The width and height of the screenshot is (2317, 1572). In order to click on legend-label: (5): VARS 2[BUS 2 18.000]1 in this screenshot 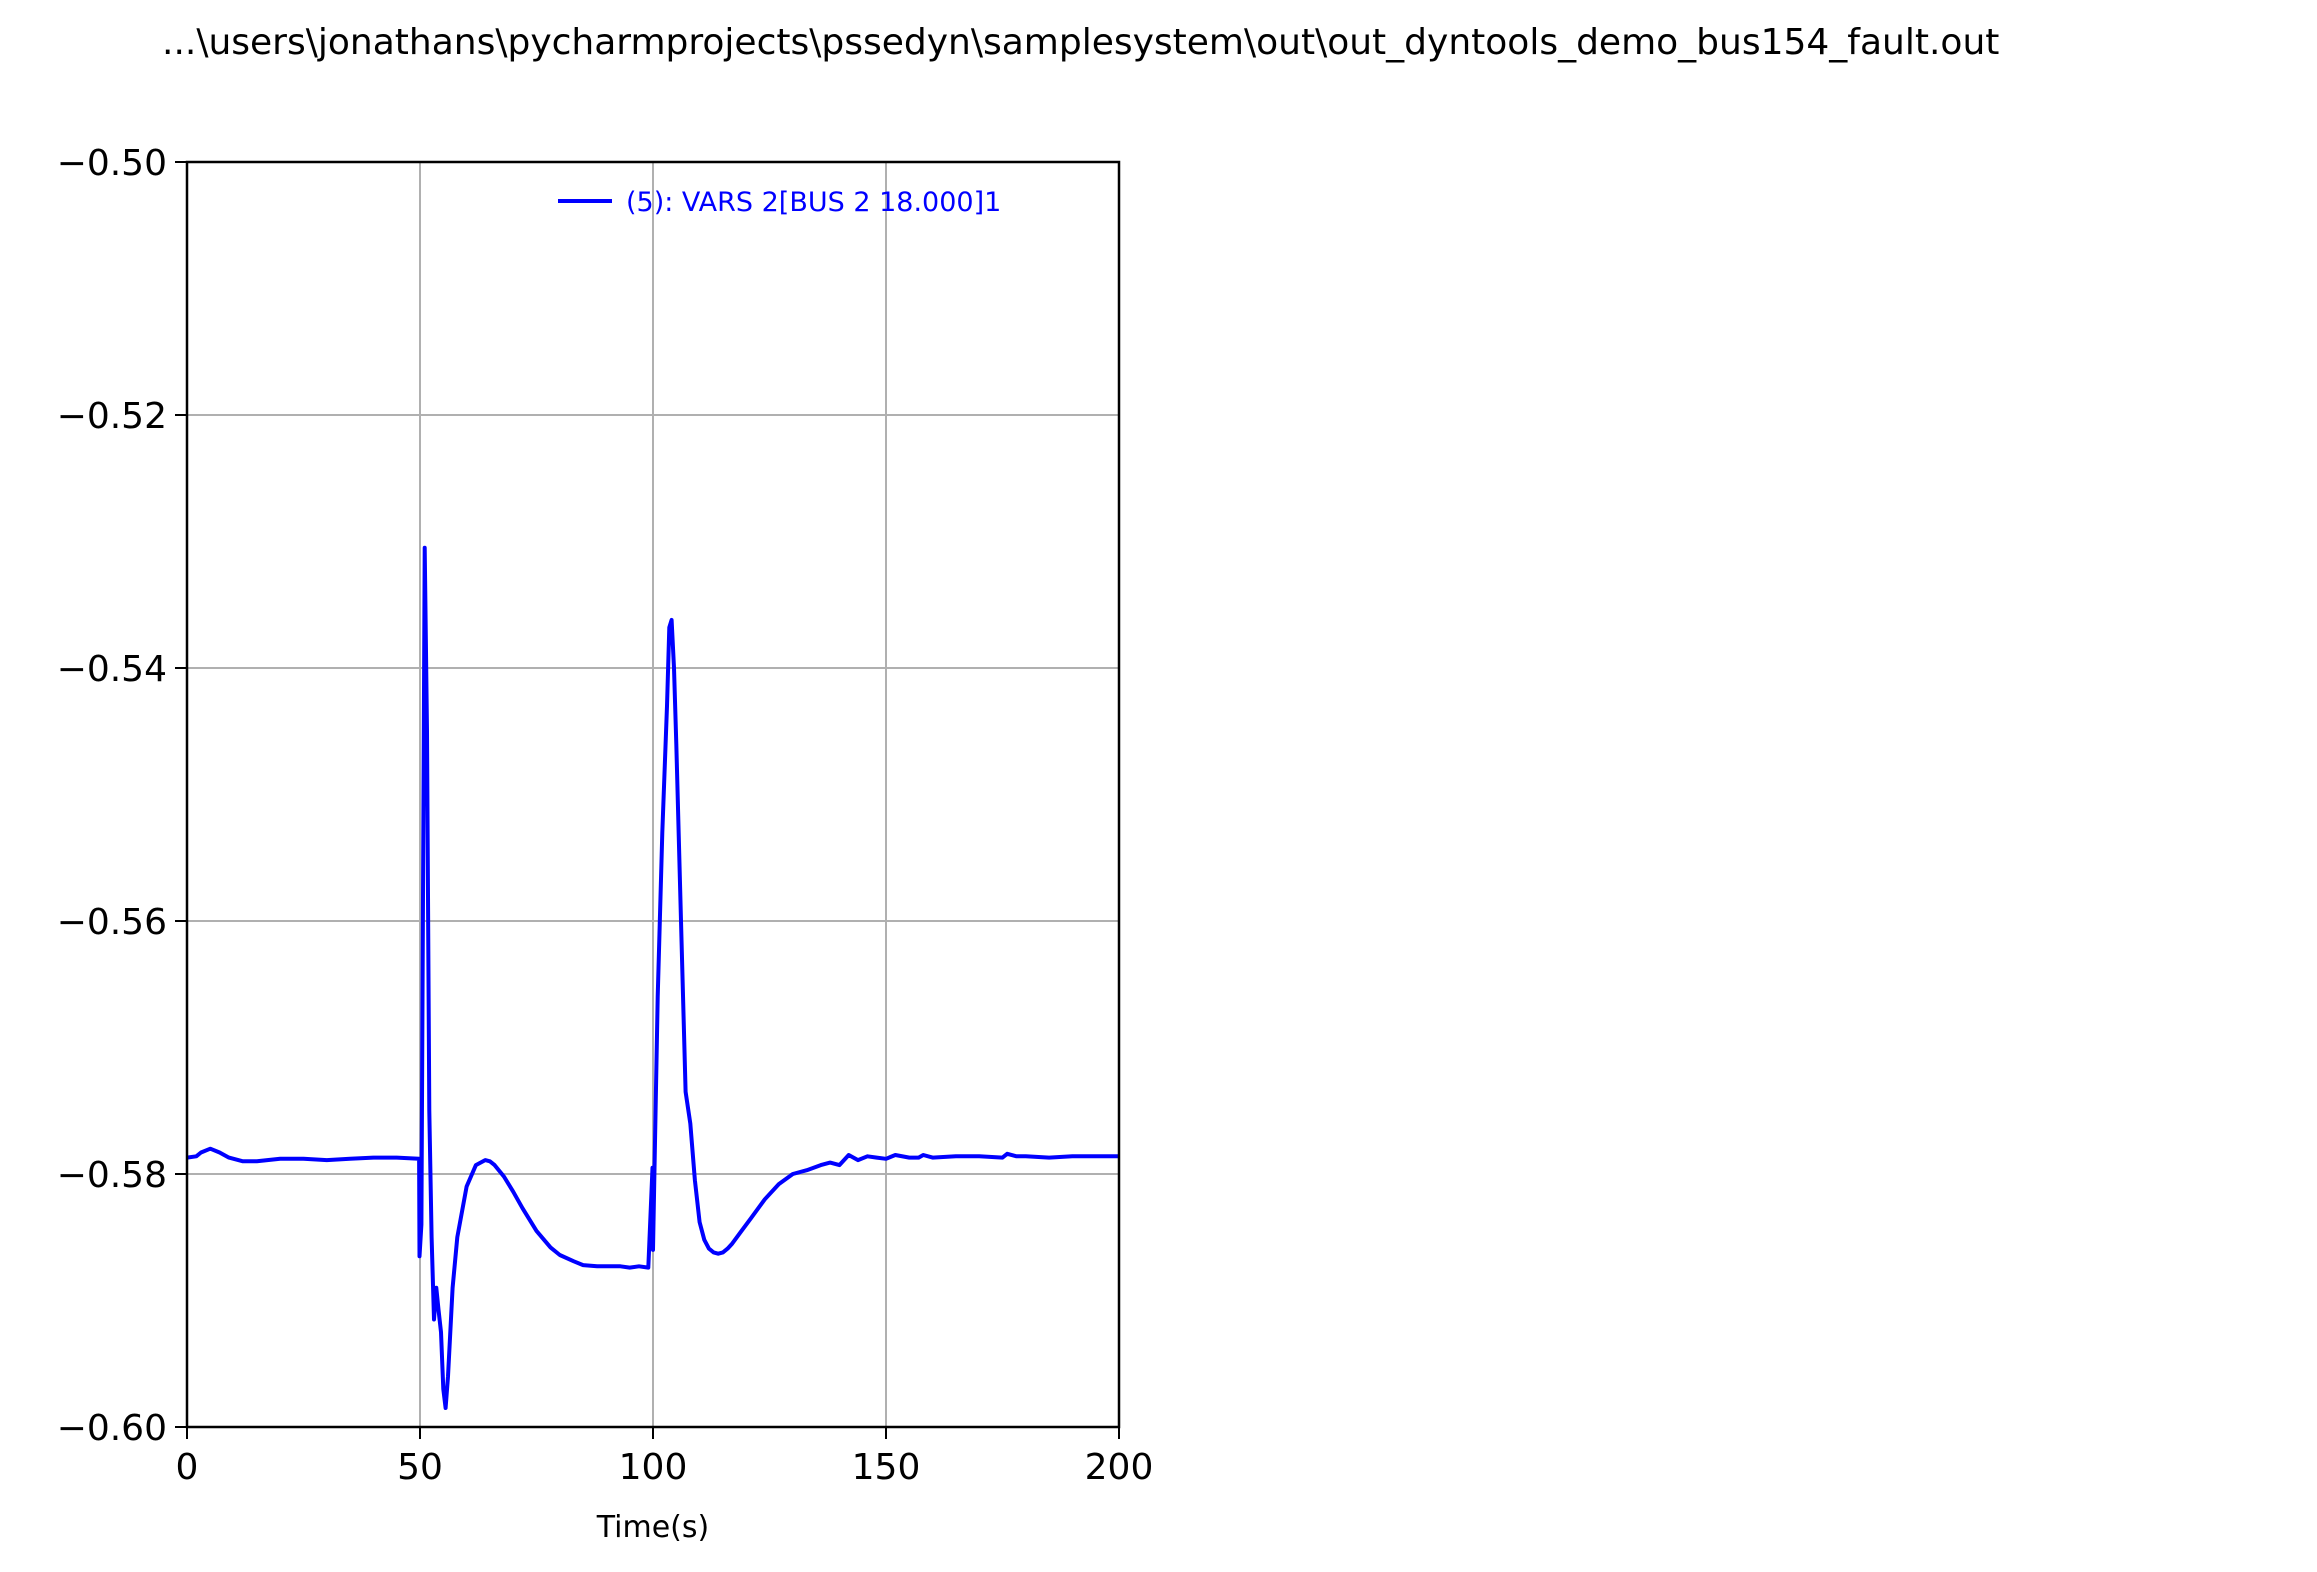, I will do `click(813, 202)`.